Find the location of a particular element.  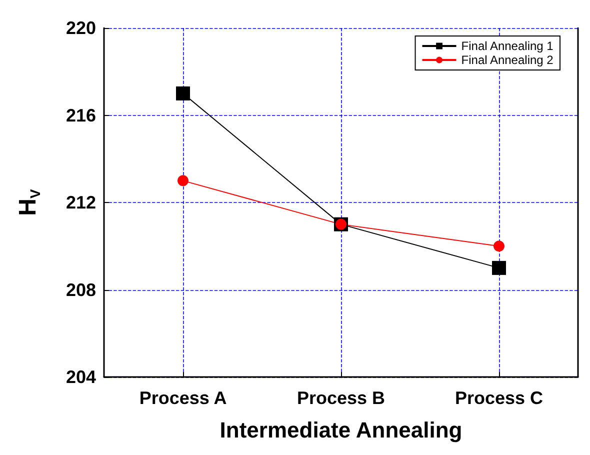

x-tick-label: Process C is located at coordinates (499, 398).